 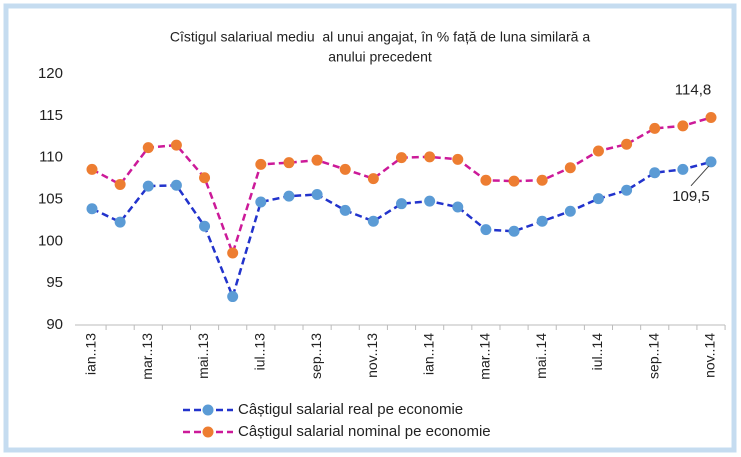 What do you see at coordinates (54, 324) in the screenshot?
I see `y-tick-label: 90` at bounding box center [54, 324].